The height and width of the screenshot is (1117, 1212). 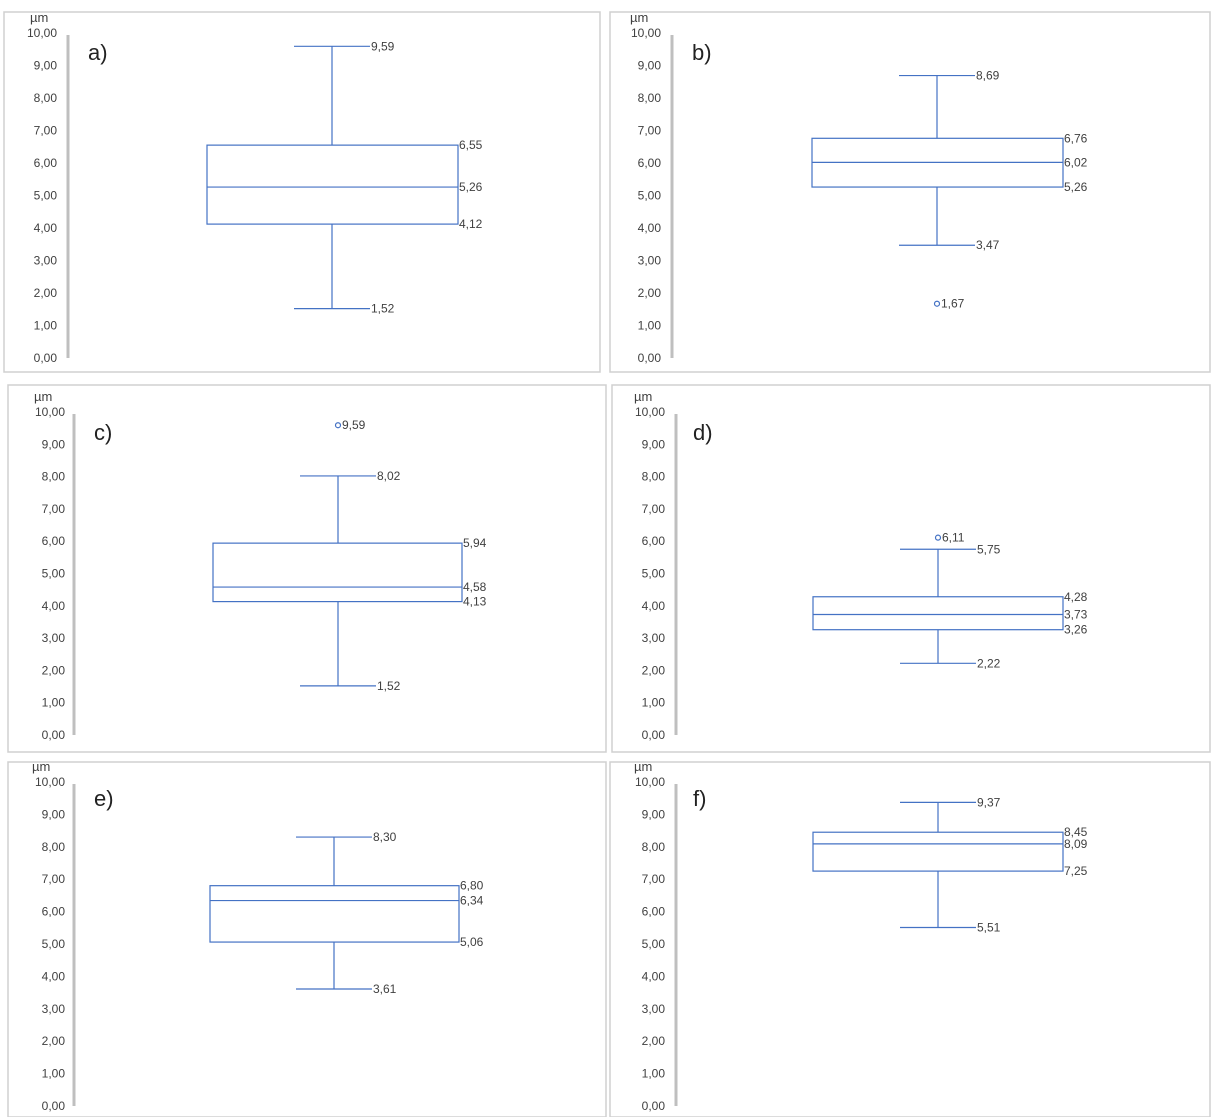 I want to click on outlier-value-label: 1,67, so click(x=953, y=304).